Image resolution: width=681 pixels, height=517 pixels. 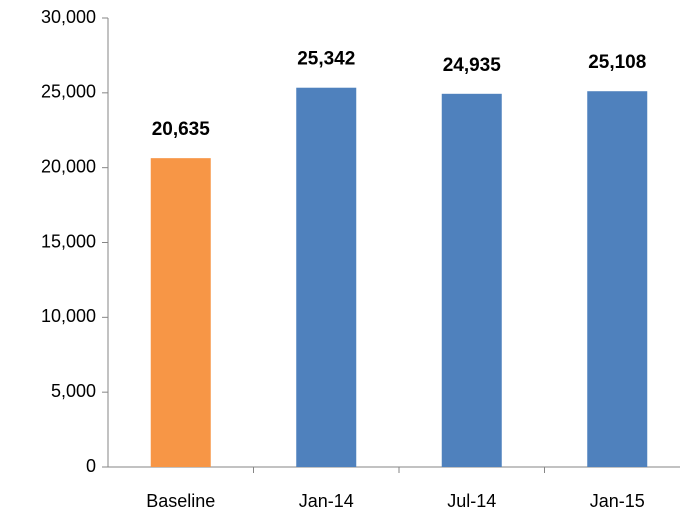 What do you see at coordinates (68, 316) in the screenshot?
I see `y-tick-label: 10,000` at bounding box center [68, 316].